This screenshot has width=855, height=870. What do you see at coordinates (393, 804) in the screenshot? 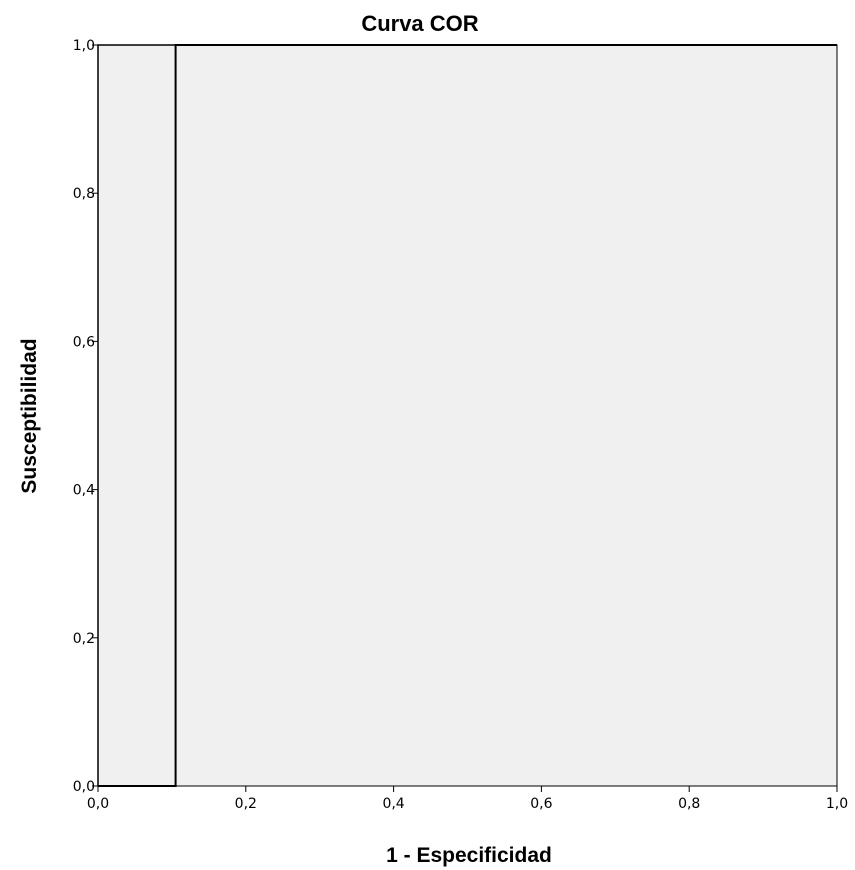
I see `x-tick-label: 0,4` at bounding box center [393, 804].